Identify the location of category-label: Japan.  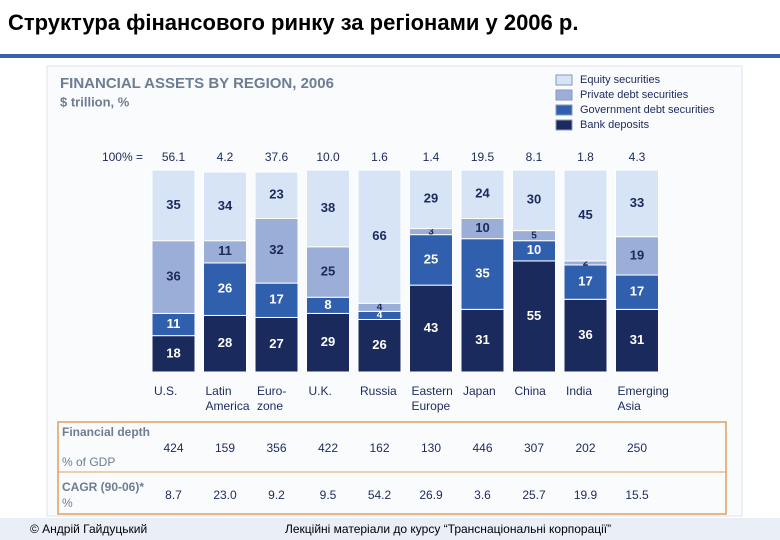
(479, 391).